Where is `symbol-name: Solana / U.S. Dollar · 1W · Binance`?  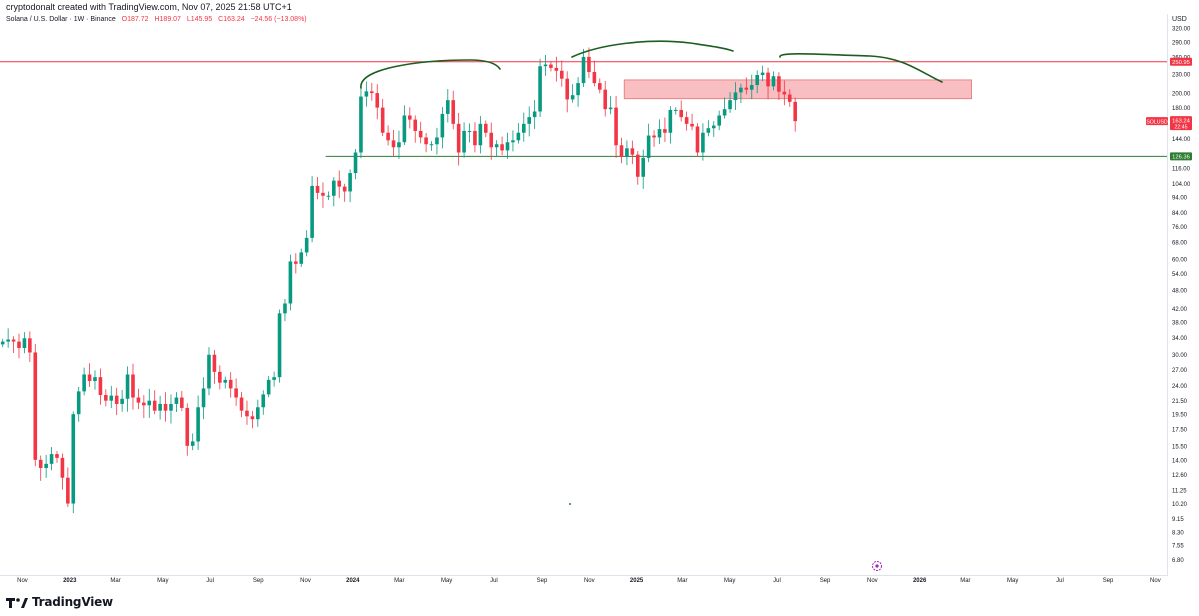
symbol-name: Solana / U.S. Dollar · 1W · Binance is located at coordinates (61, 19).